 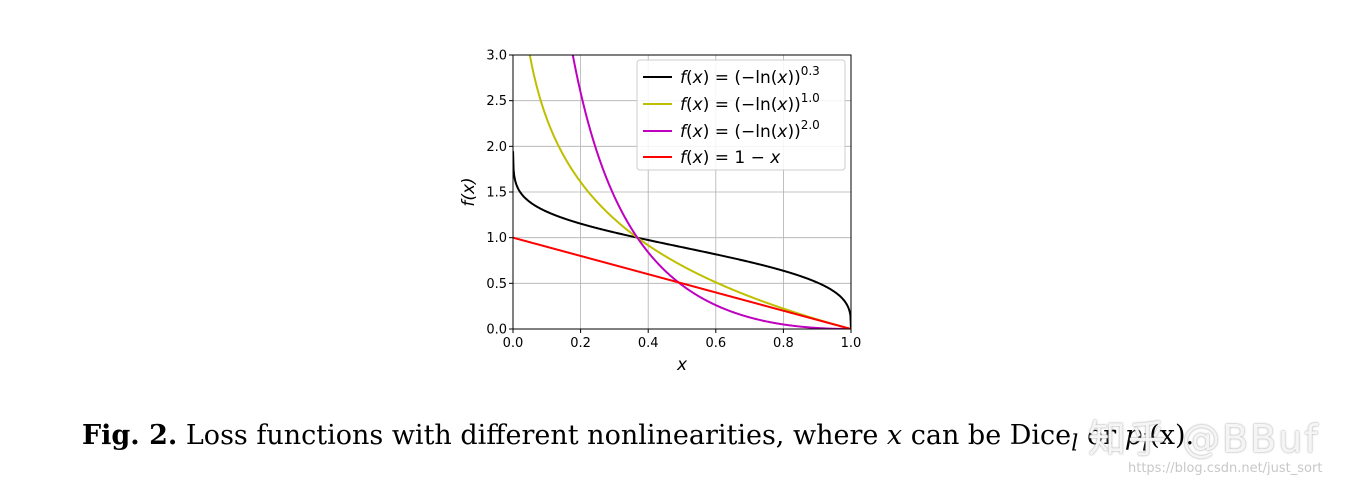 What do you see at coordinates (715, 343) in the screenshot?
I see `x-tick-label: 0.6` at bounding box center [715, 343].